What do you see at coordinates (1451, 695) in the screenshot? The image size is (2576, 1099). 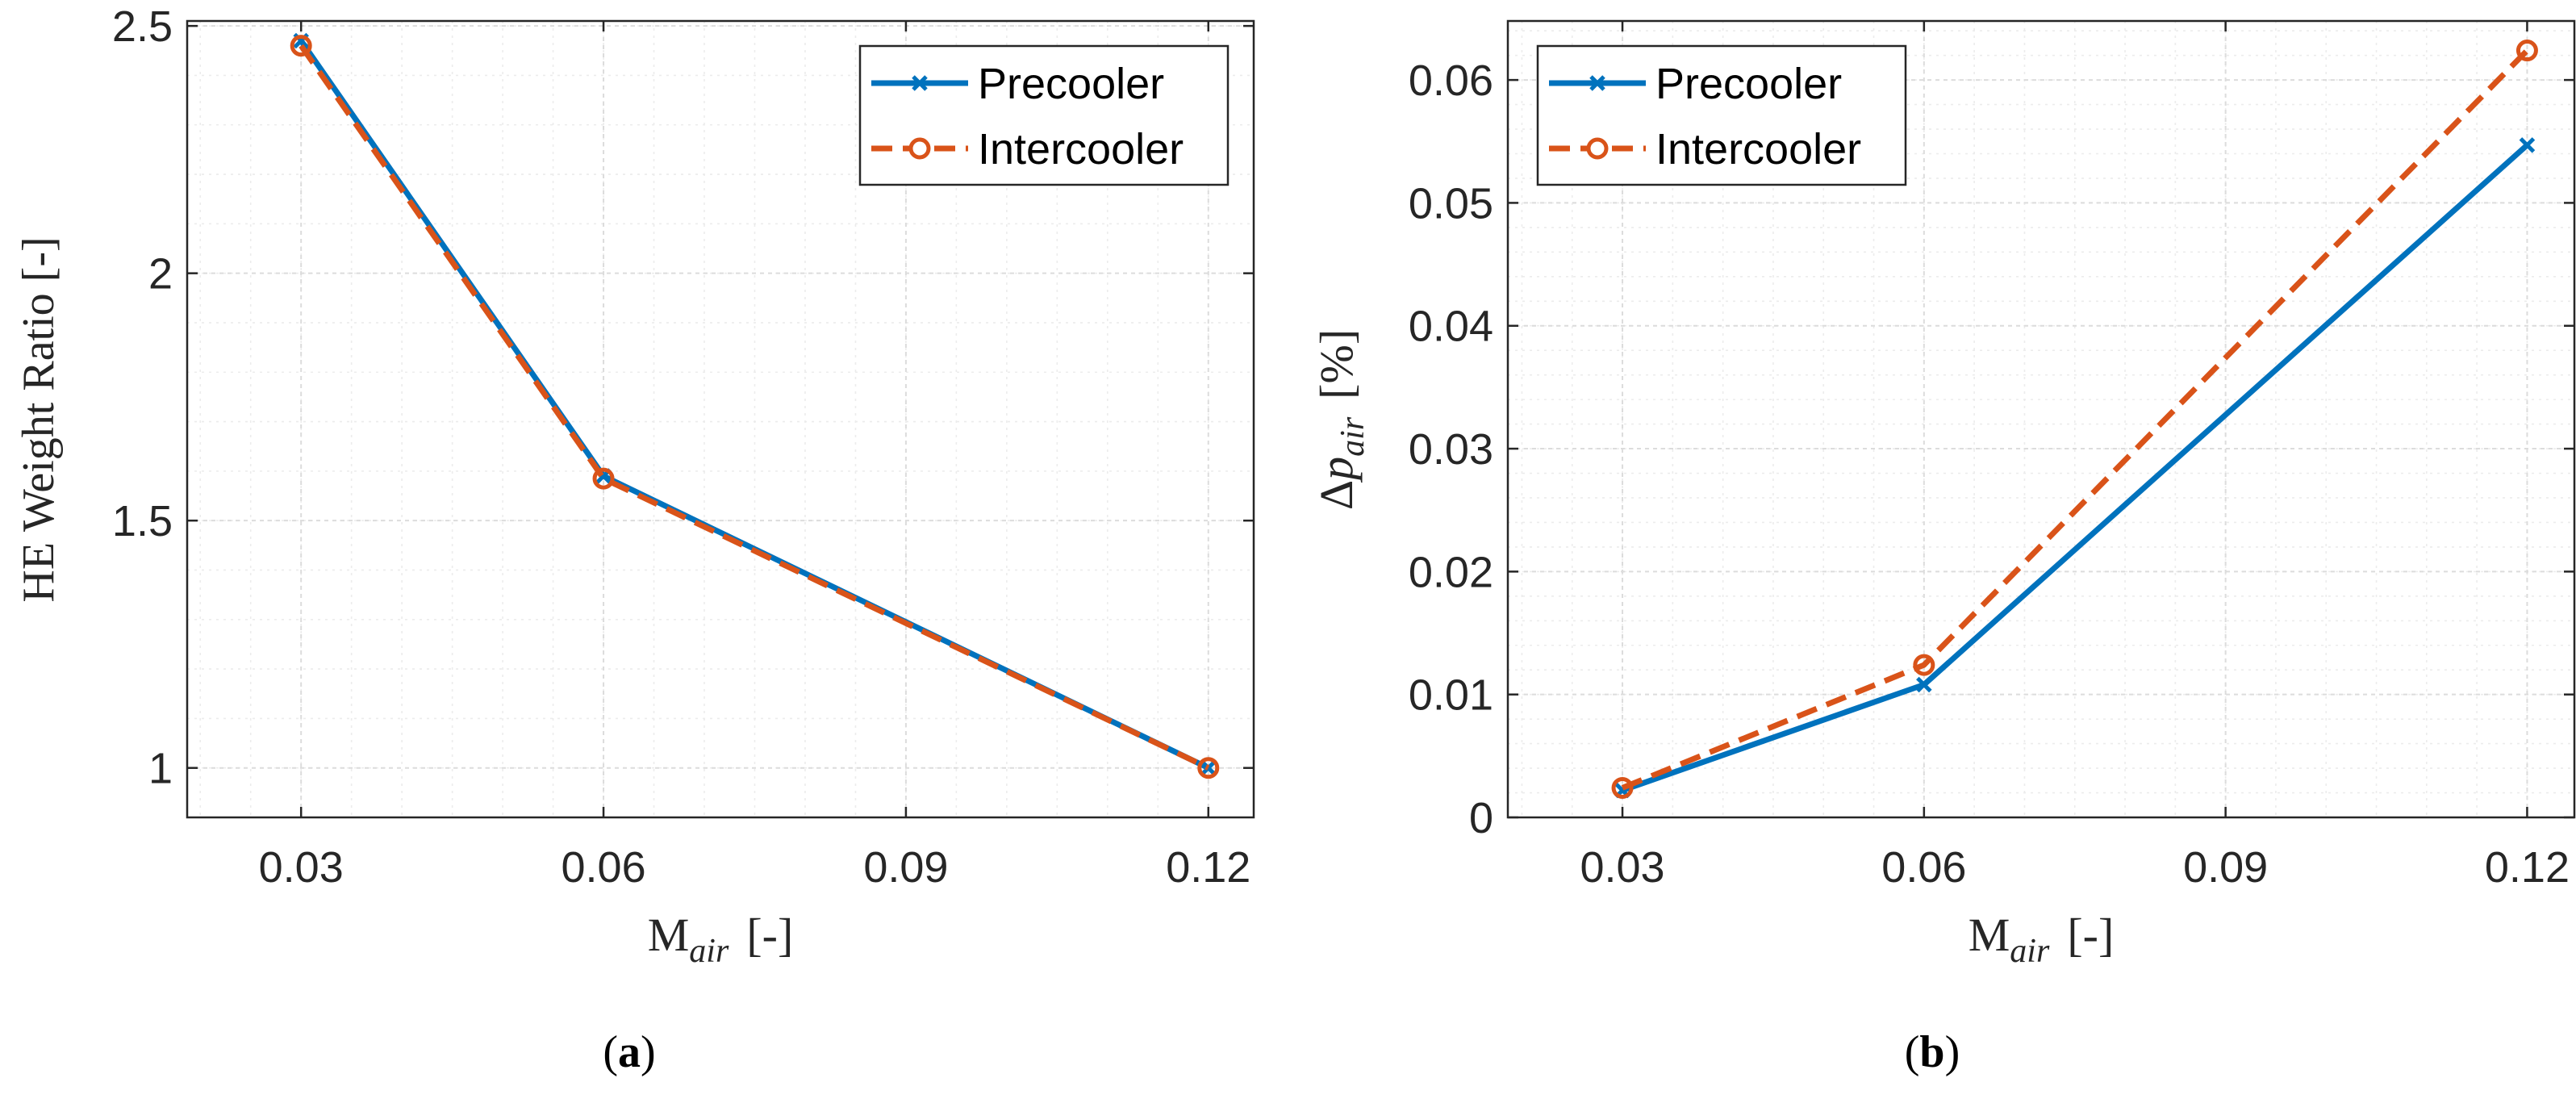 I see `chart-b-y-tick-label-1: 0.01` at bounding box center [1451, 695].